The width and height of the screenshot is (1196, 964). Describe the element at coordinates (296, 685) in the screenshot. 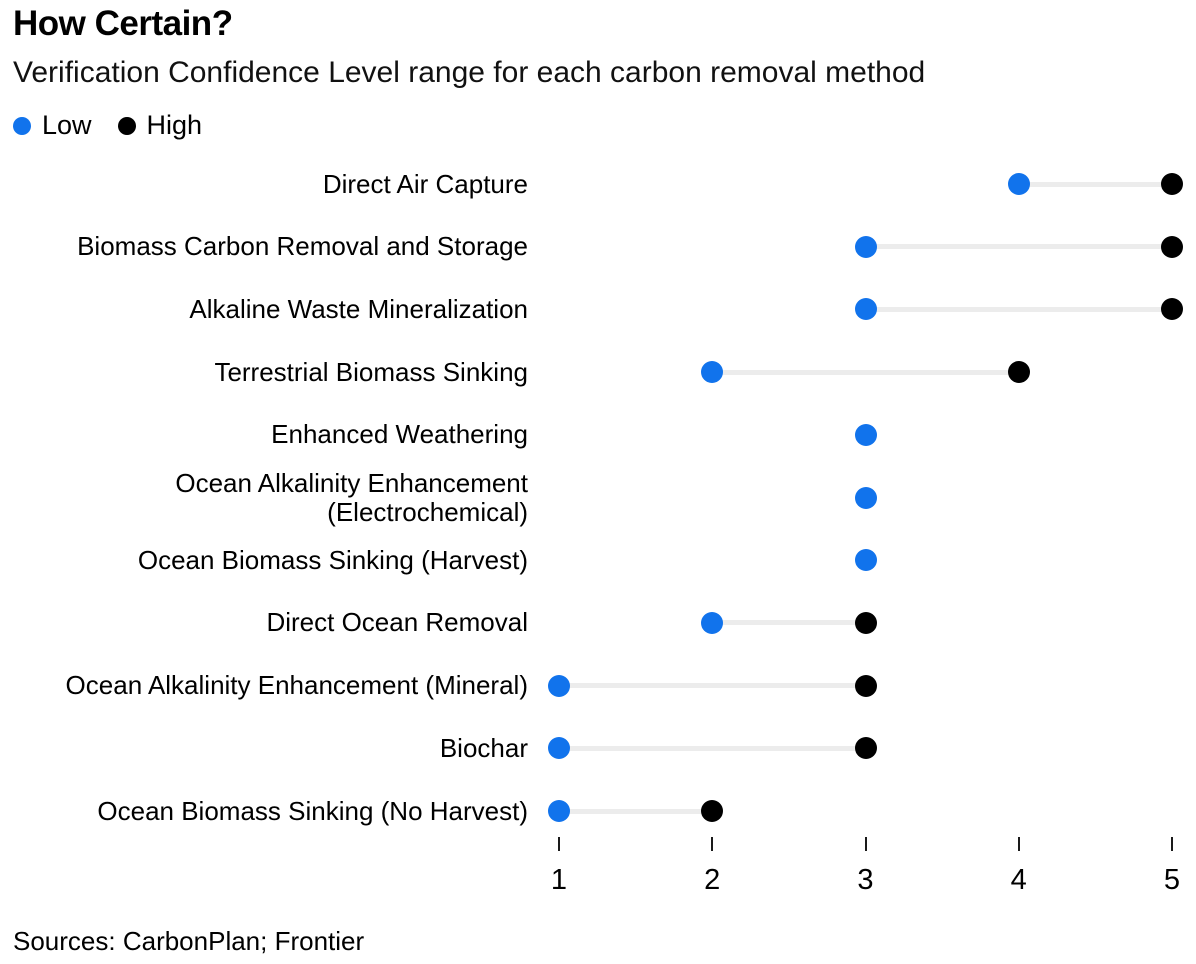

I see `category-label: Ocean Alkalinity Enhancement (Mineral)` at that location.